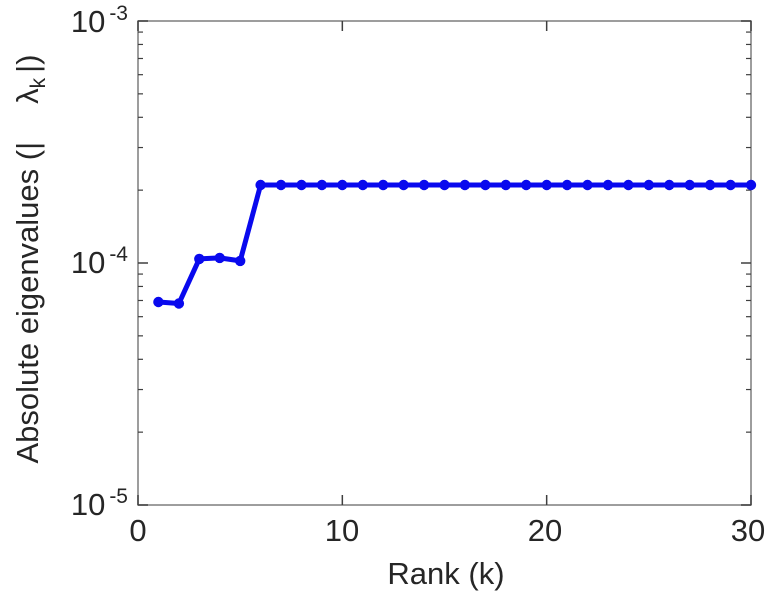  I want to click on x-tick-label-0: 0, so click(138, 530).